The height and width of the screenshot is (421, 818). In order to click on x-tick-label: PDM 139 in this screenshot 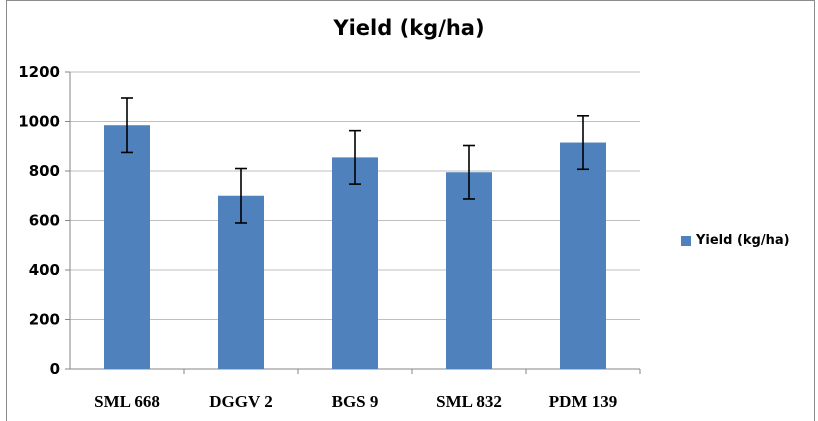, I will do `click(583, 401)`.